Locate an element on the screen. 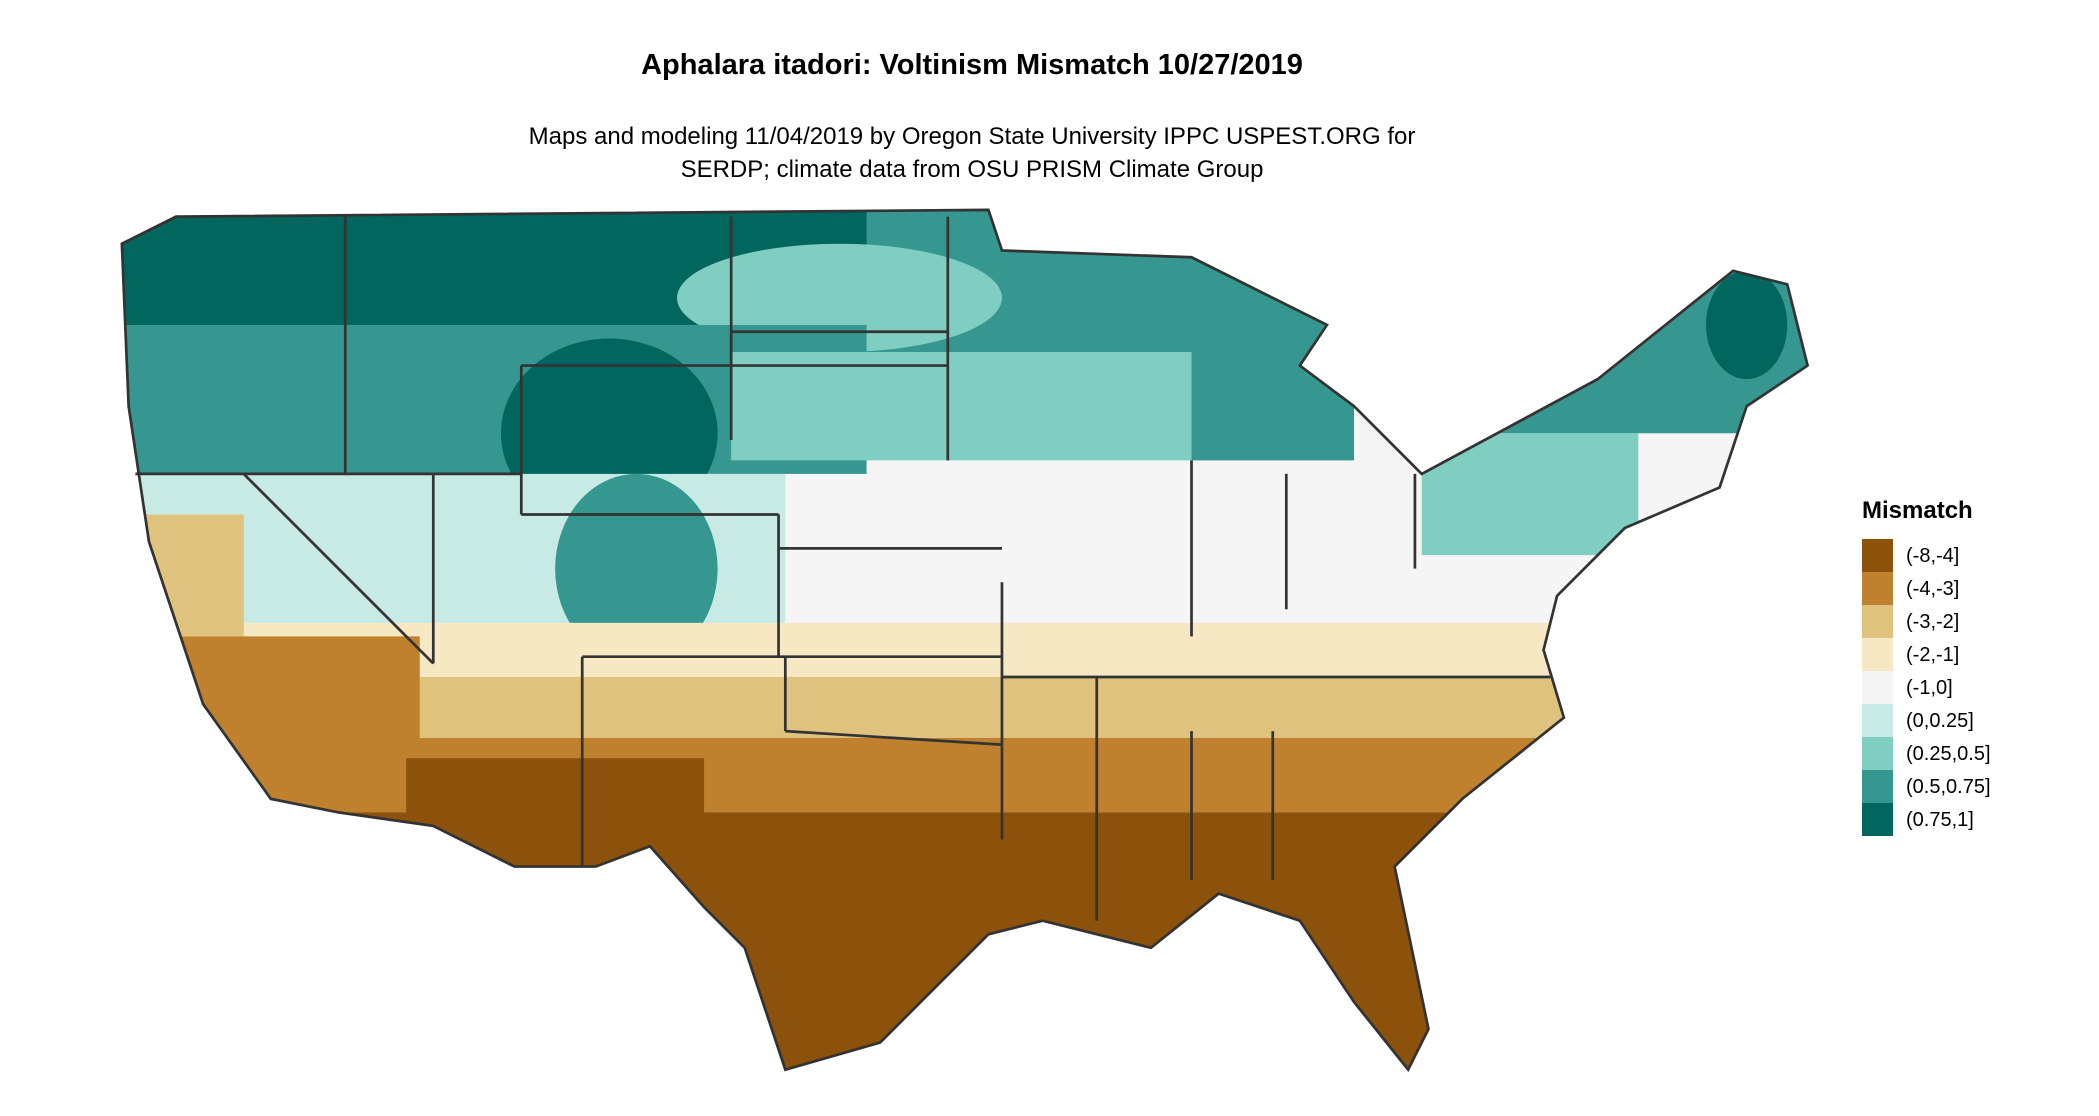 This screenshot has height=1116, width=2099. legend-label: (-4,-3] is located at coordinates (1932, 589).